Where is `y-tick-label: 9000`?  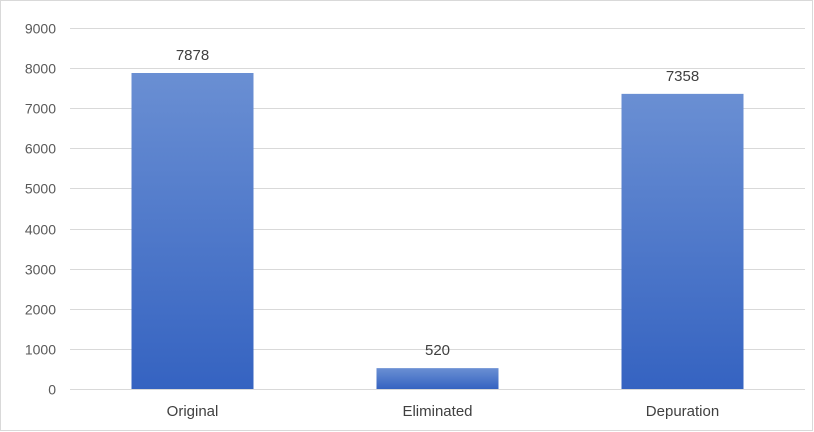 y-tick-label: 9000 is located at coordinates (40, 29).